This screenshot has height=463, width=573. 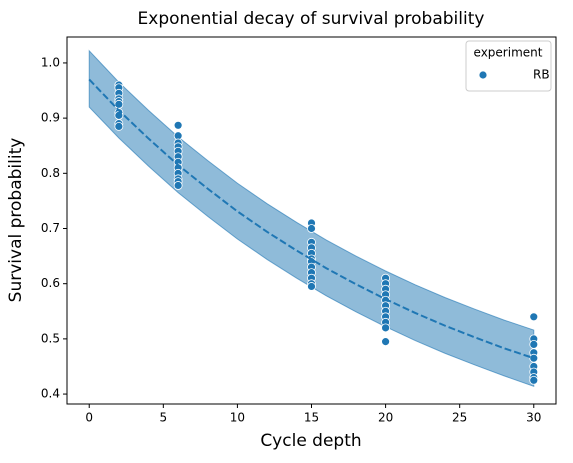 I want to click on legend-box, so click(x=508, y=66).